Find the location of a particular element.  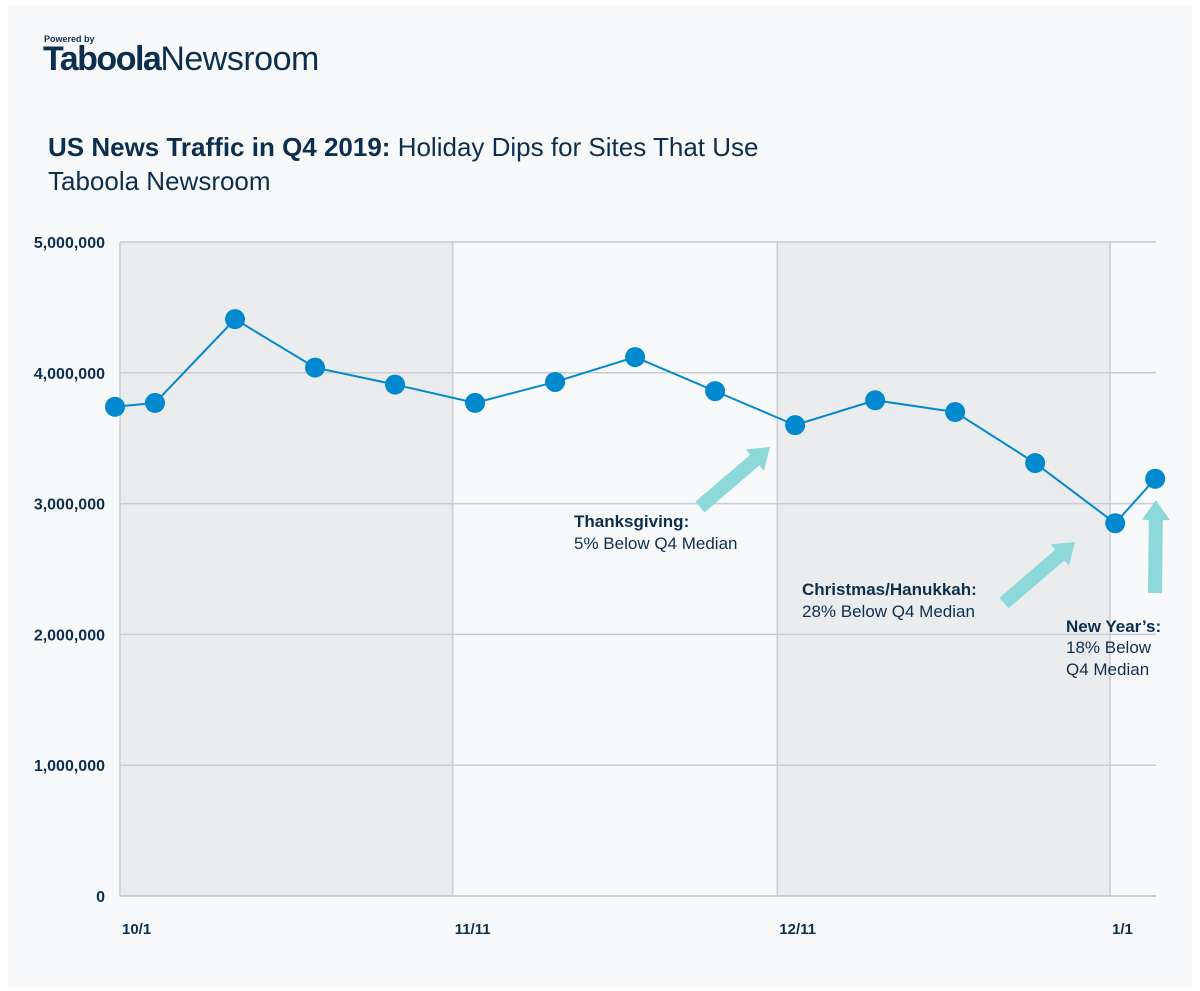

x-tick-label: 1/1 is located at coordinates (1122, 929).